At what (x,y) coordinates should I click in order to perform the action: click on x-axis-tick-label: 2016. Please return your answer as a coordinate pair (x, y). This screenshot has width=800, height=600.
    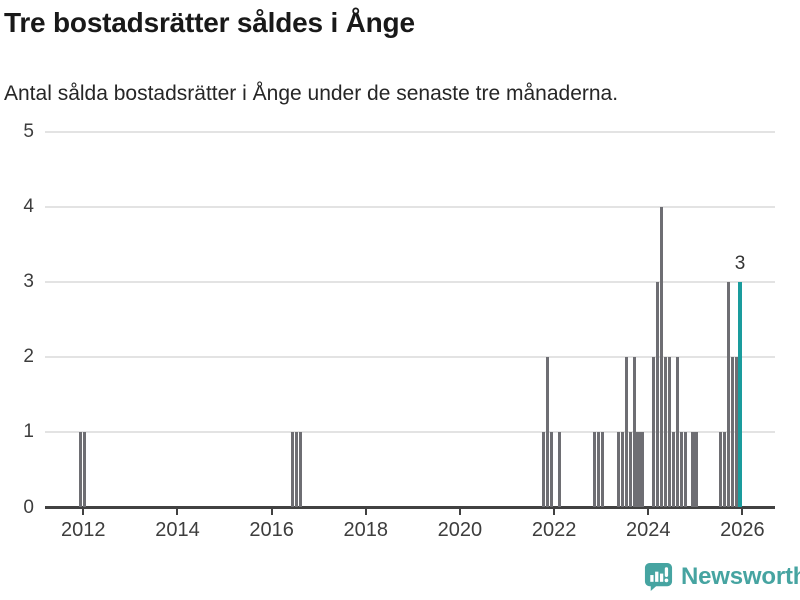
    Looking at the image, I should click on (271, 529).